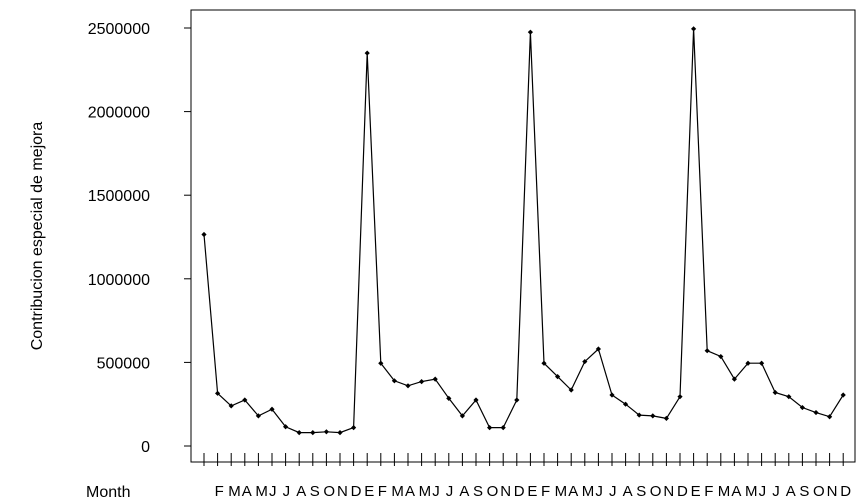  I want to click on y-axis-label: Contribucion especial de mejora, so click(37, 236).